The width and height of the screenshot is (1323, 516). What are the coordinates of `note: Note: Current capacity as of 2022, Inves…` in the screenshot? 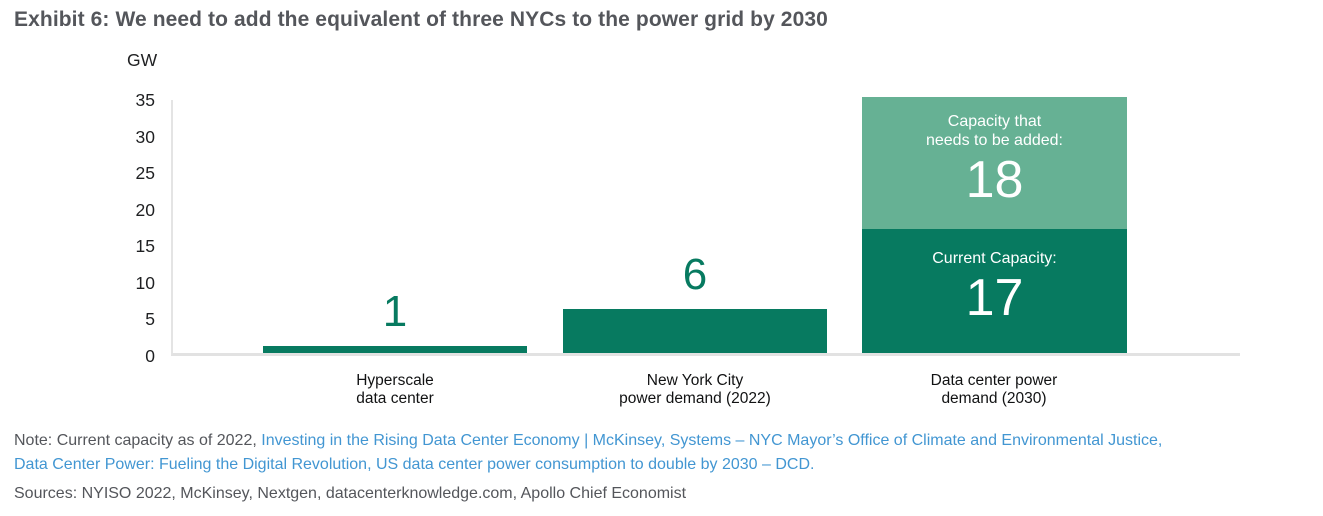 It's located at (666, 453).